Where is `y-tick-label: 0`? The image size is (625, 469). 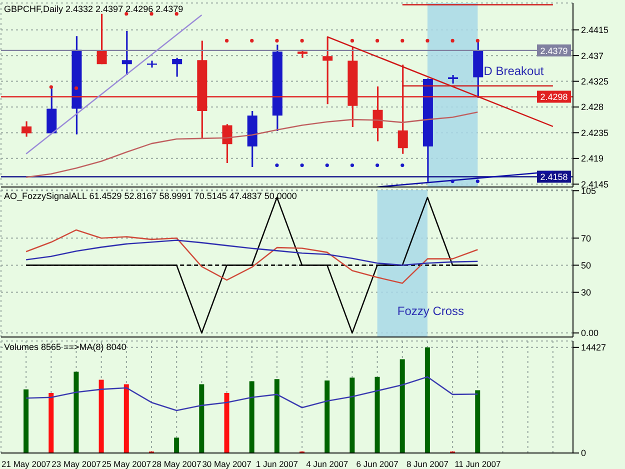 y-tick-label: 0 is located at coordinates (583, 453).